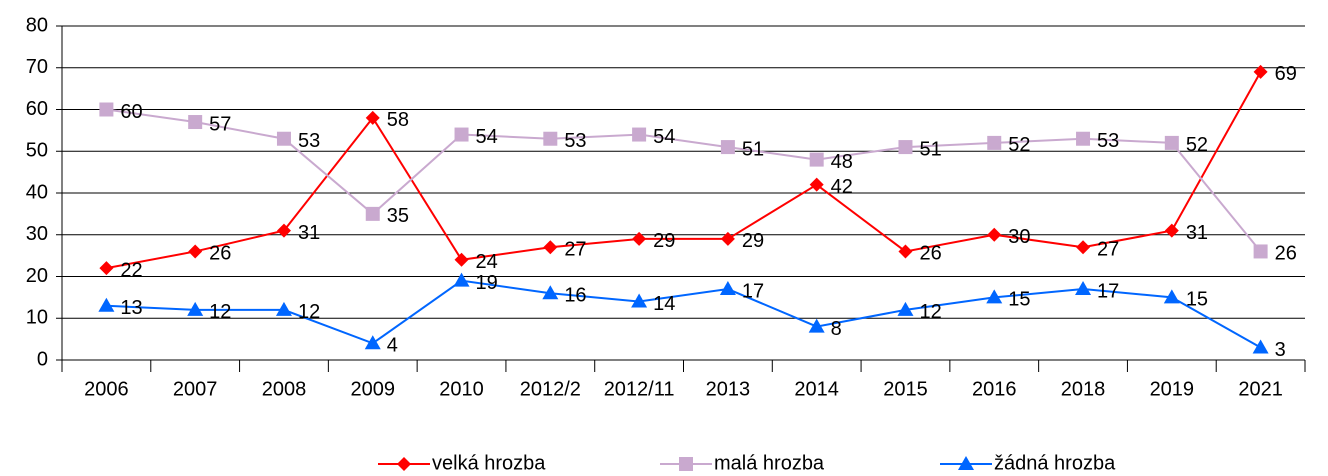 The image size is (1328, 476). What do you see at coordinates (220, 254) in the screenshot?
I see `data-label: 26` at bounding box center [220, 254].